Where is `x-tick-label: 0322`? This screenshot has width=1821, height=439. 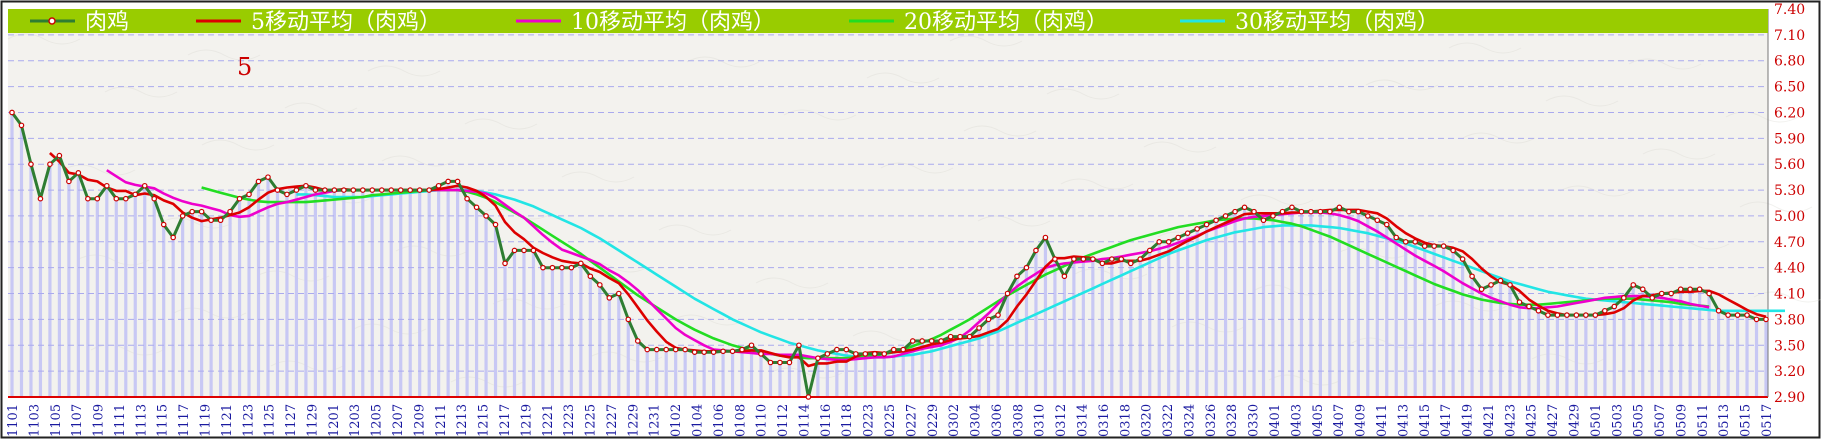
x-tick-label: 0322 is located at coordinates (1168, 420).